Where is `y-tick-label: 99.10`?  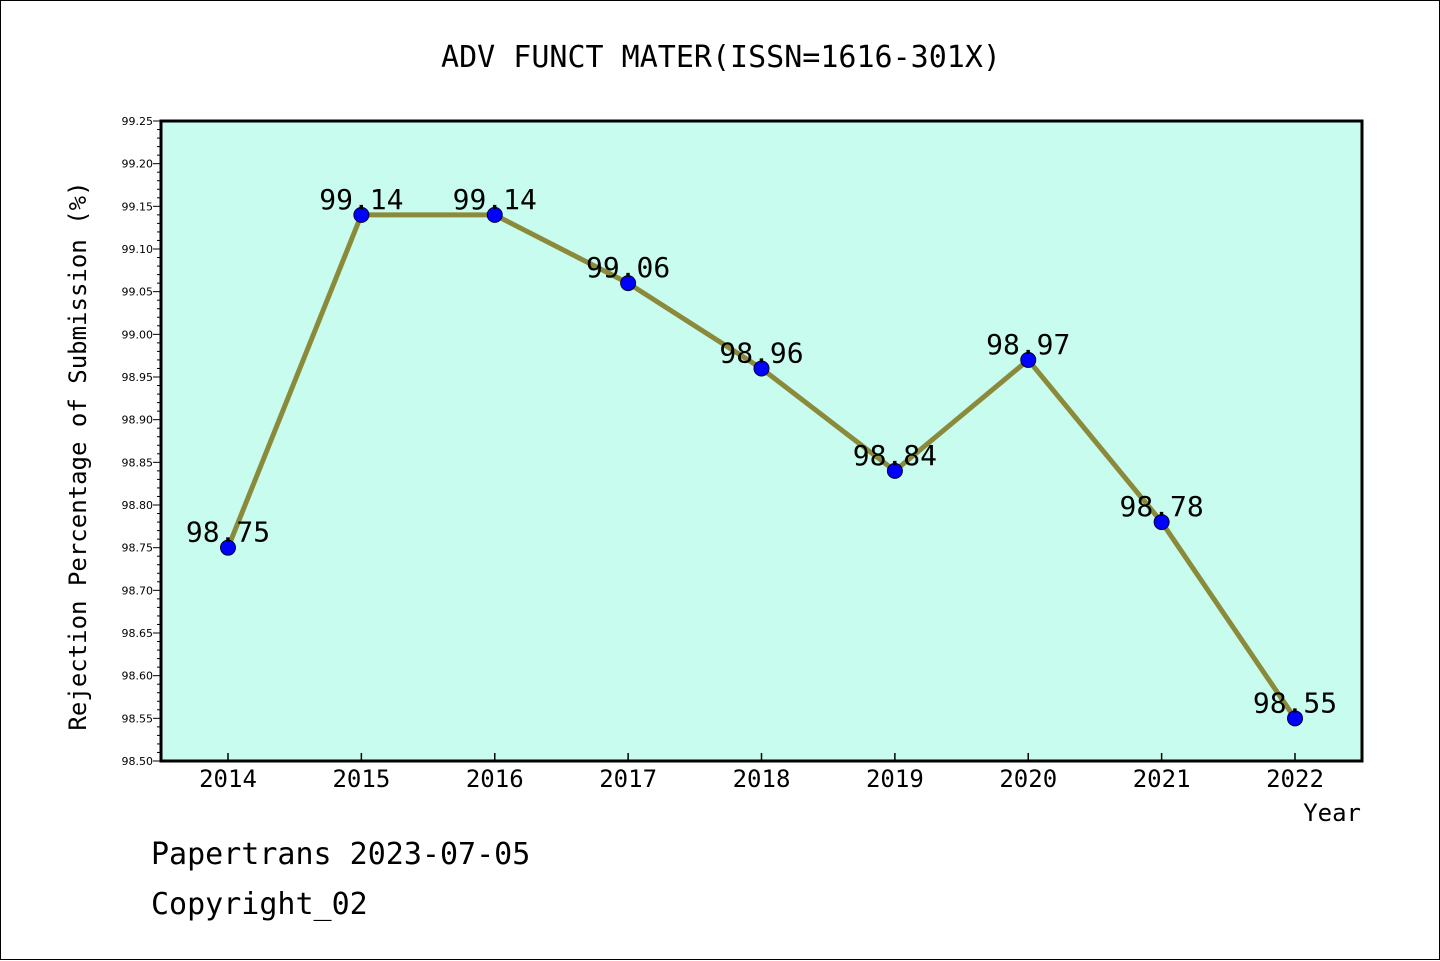 y-tick-label: 99.10 is located at coordinates (138, 249).